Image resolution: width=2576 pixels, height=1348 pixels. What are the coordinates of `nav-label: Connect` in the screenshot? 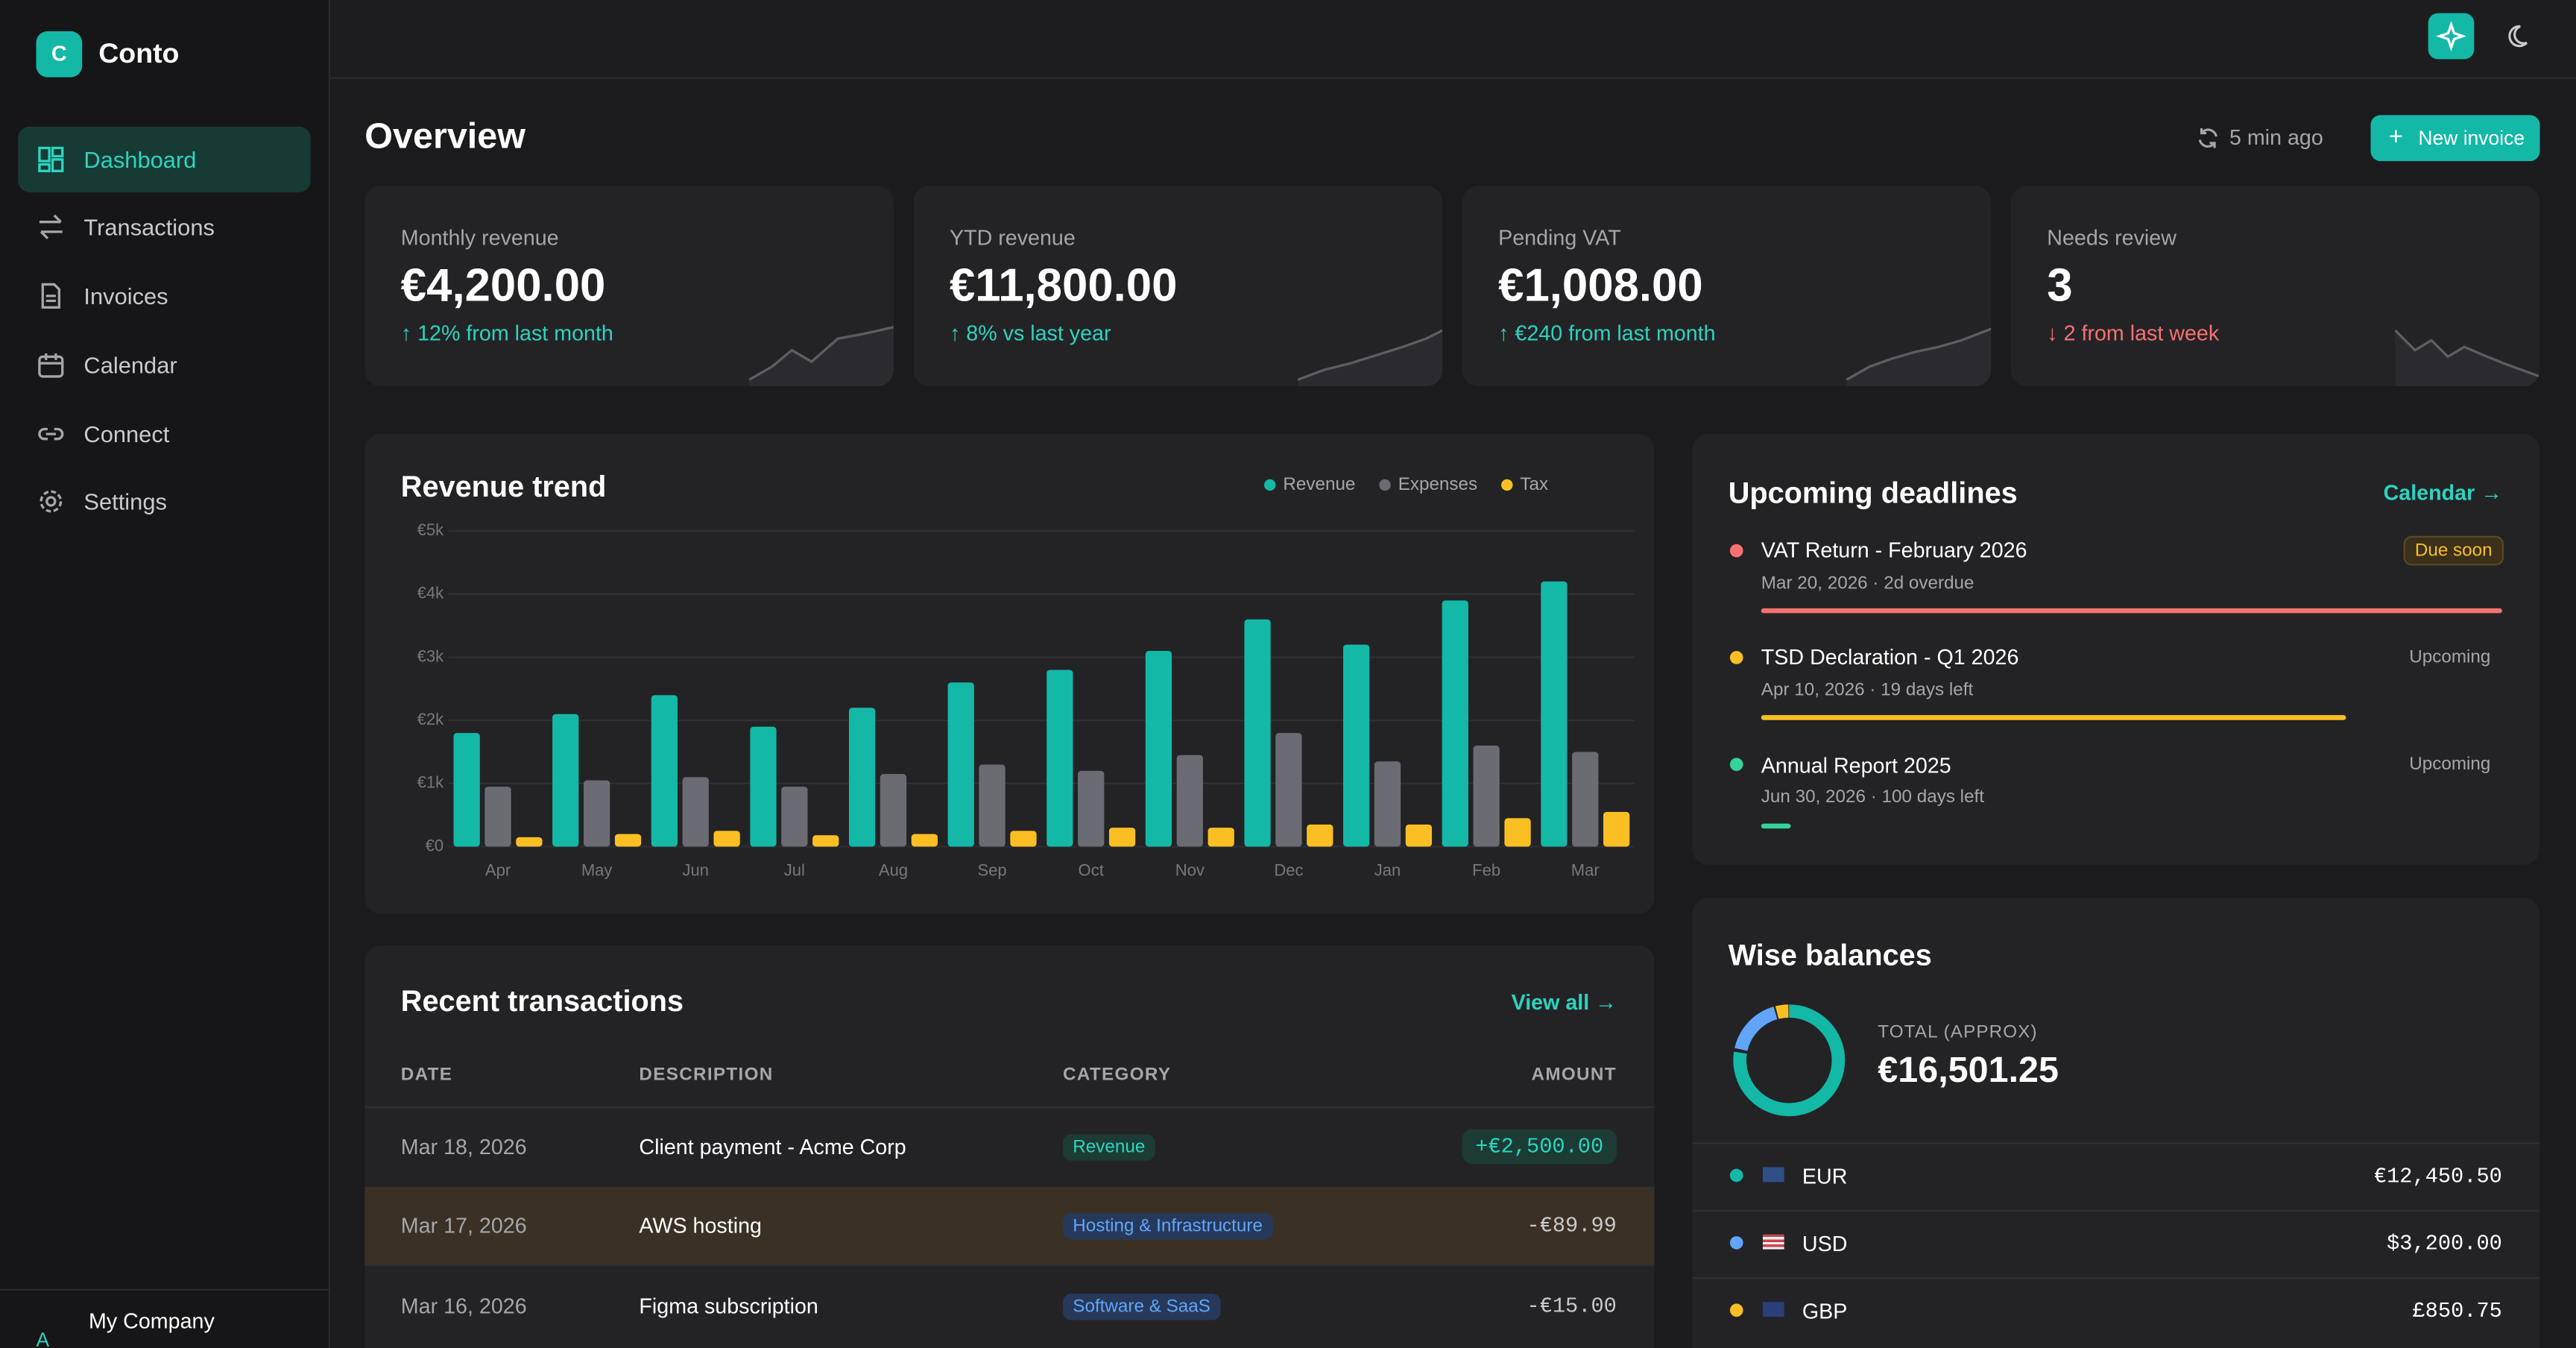 It's located at (126, 434).